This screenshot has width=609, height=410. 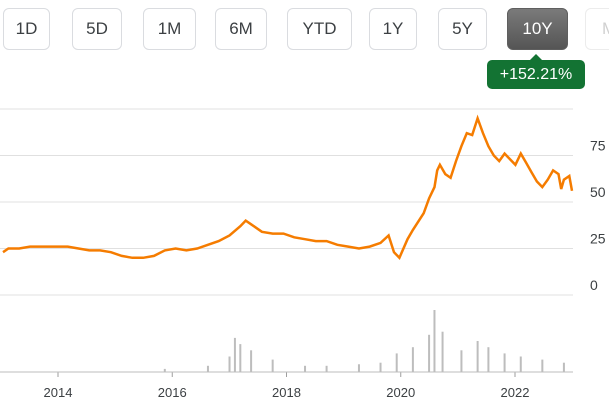 I want to click on range-button-6m: 6M, so click(x=241, y=29).